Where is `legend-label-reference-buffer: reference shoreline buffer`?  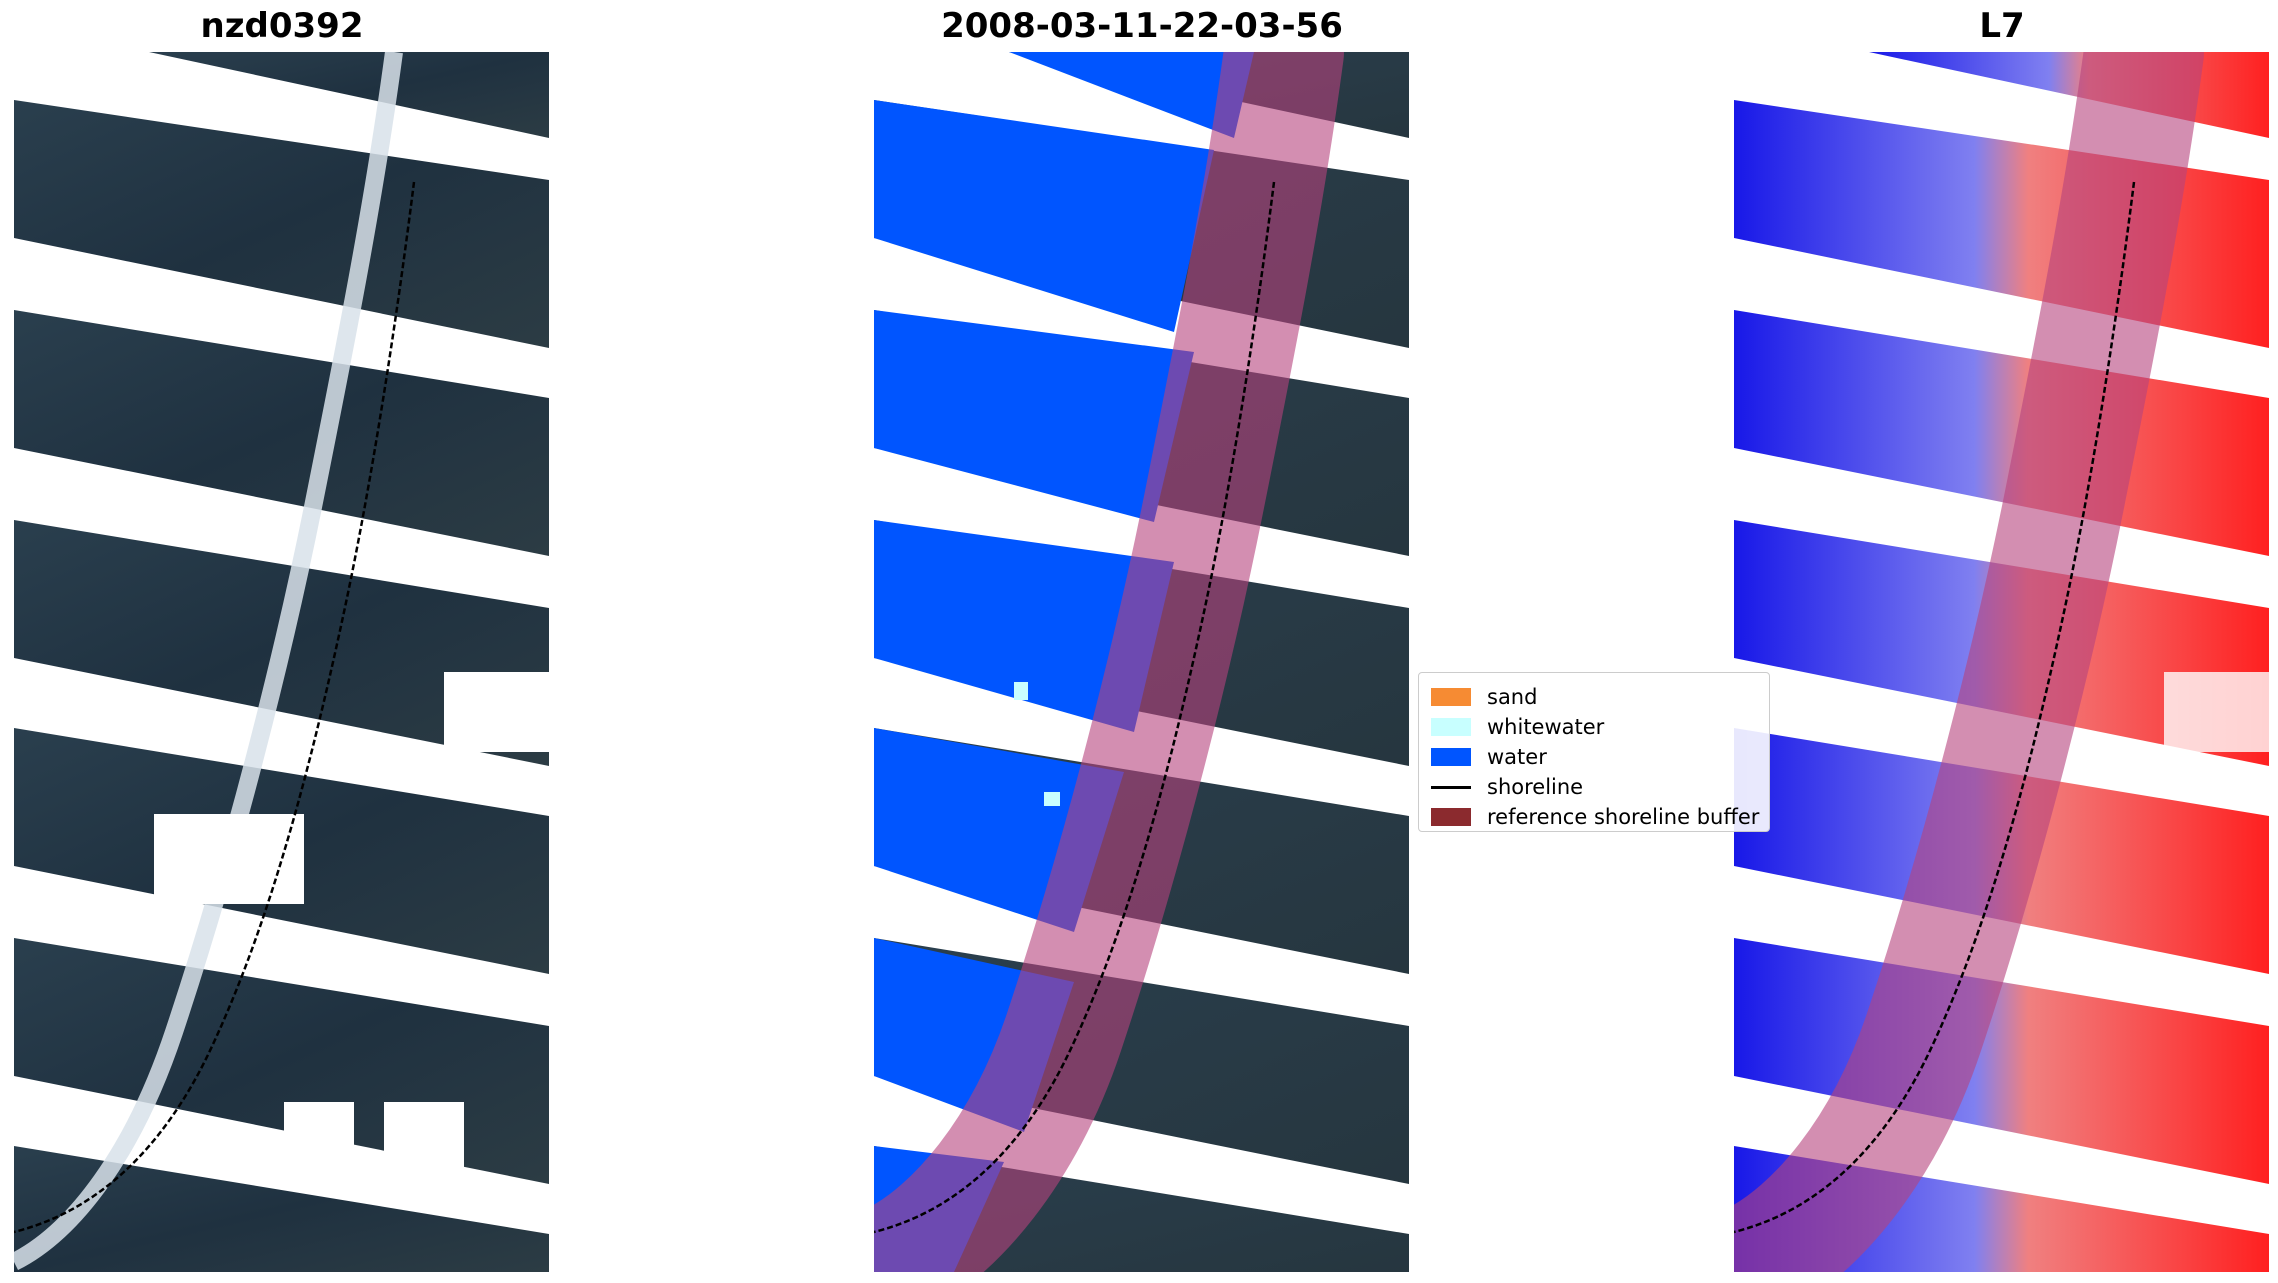 legend-label-reference-buffer: reference shoreline buffer is located at coordinates (1623, 817).